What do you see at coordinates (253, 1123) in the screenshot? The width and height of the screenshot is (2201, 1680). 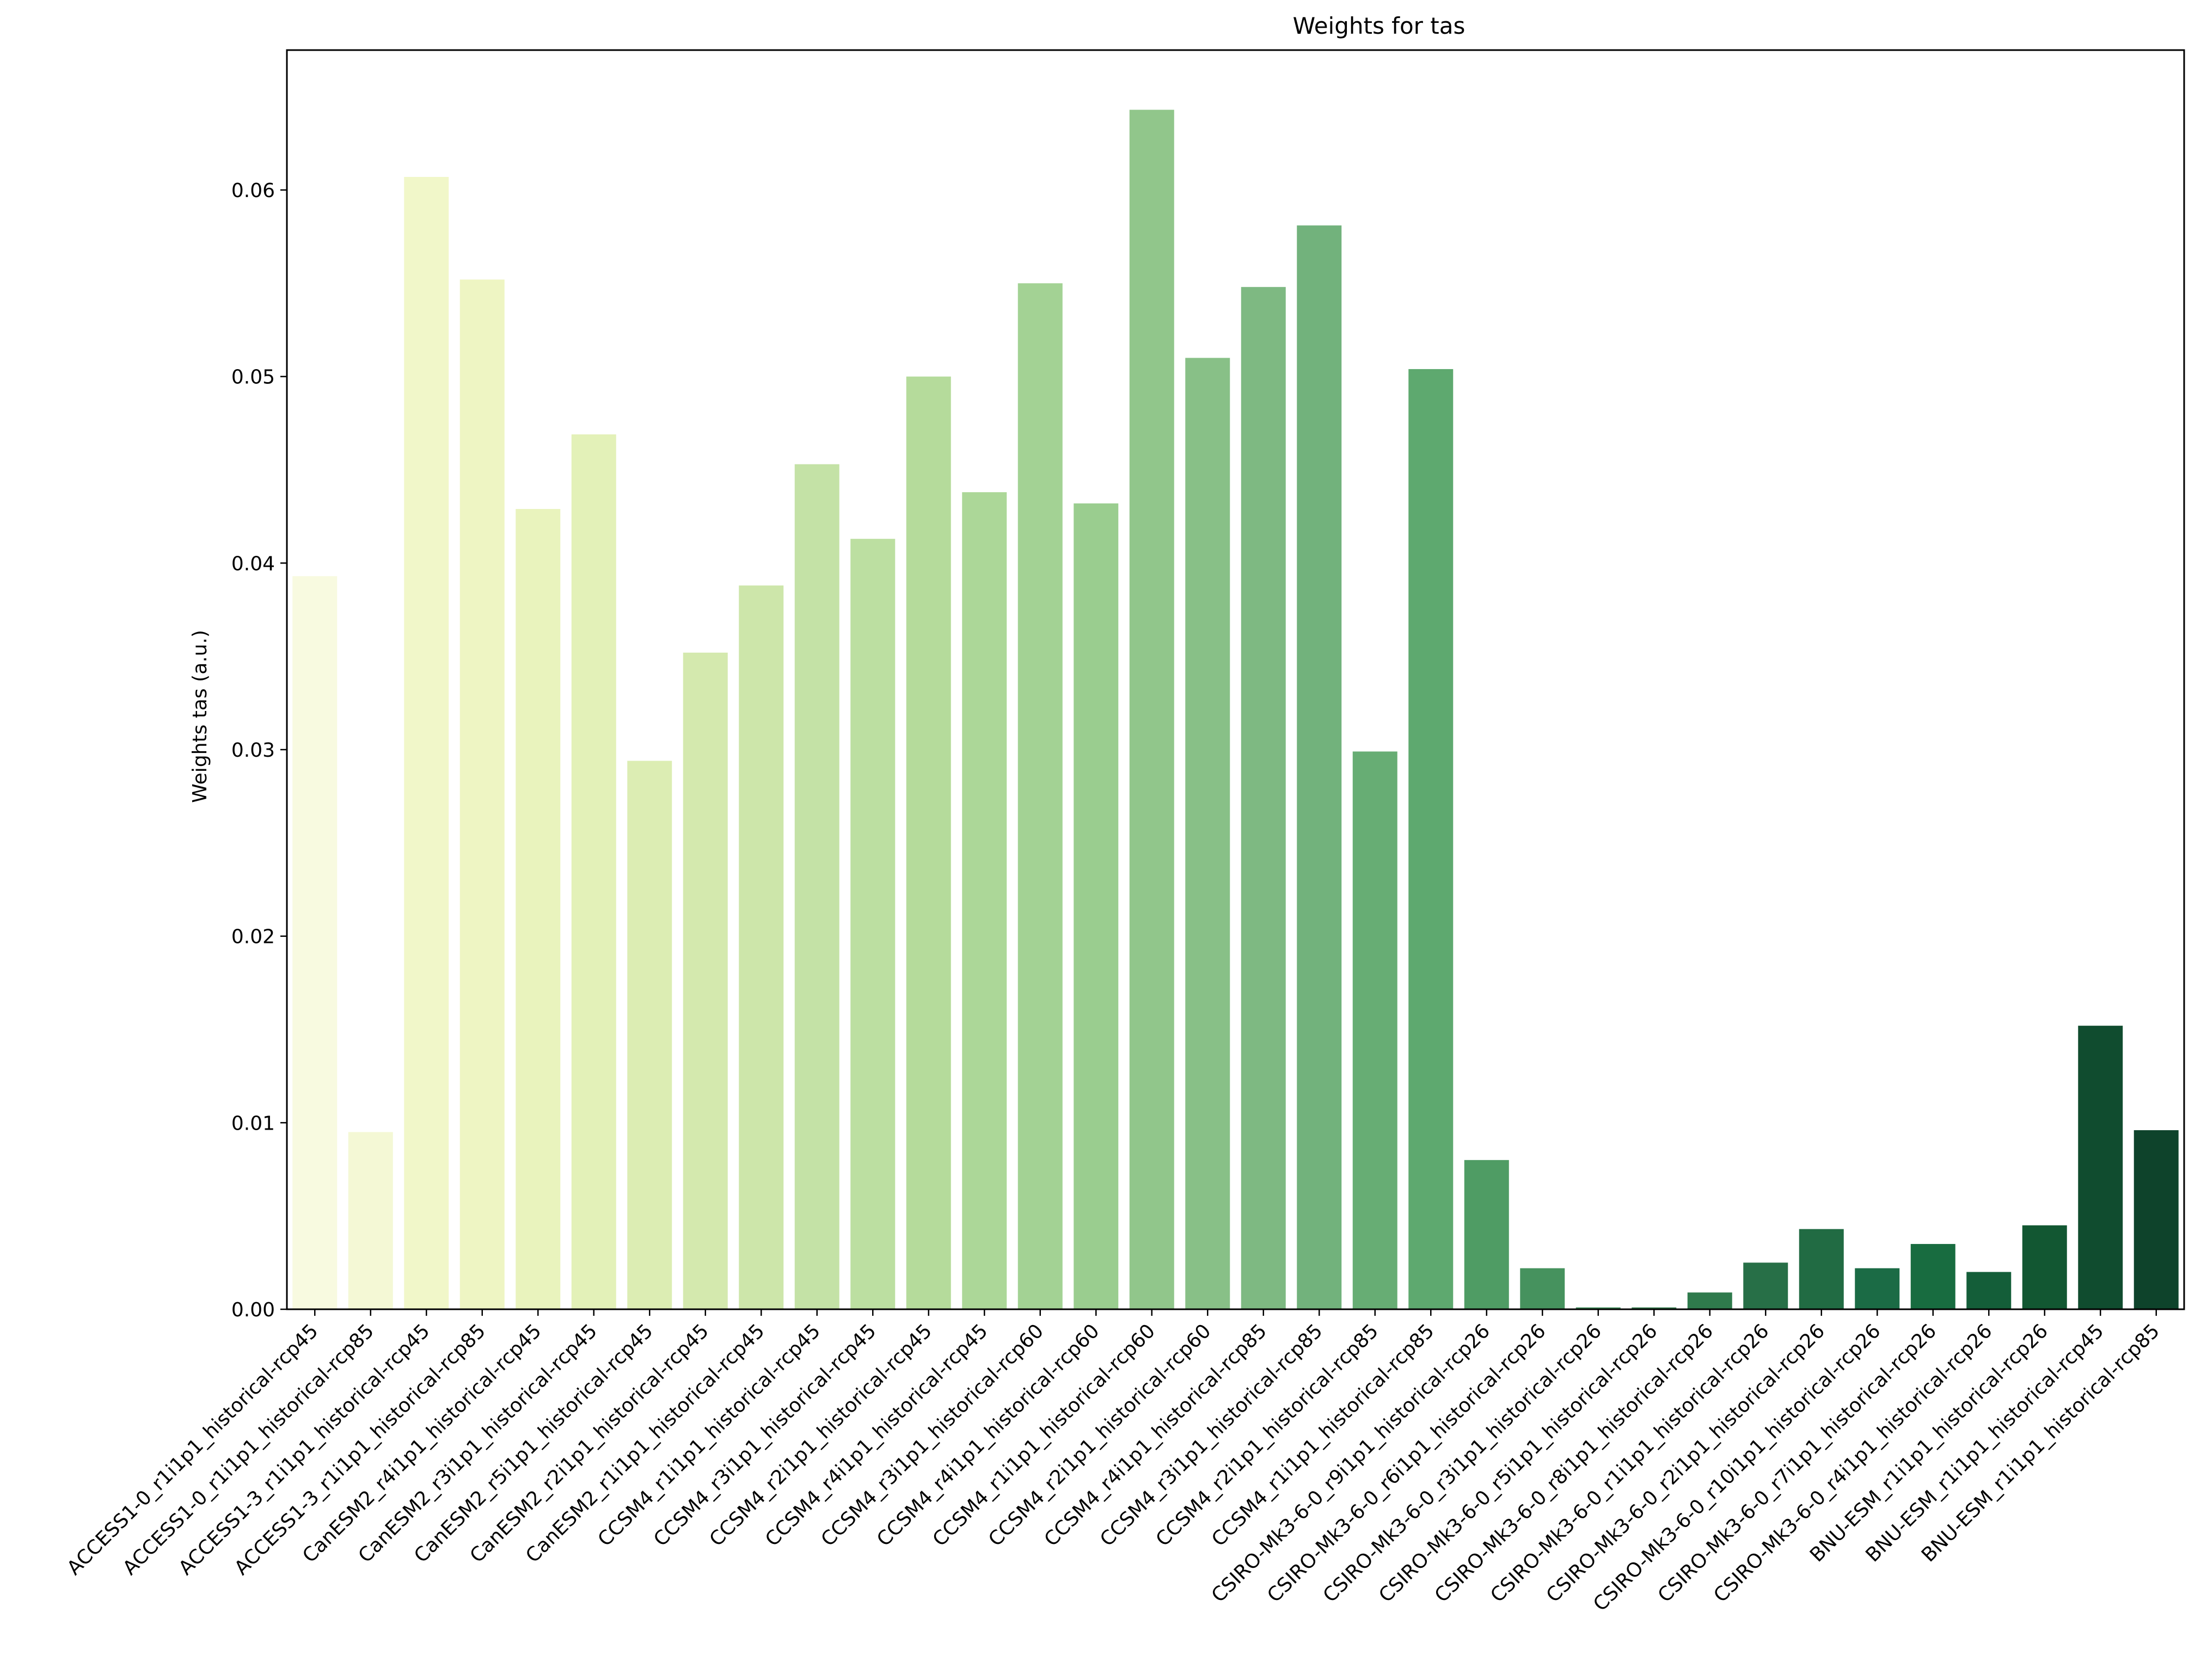 I see `y-tick-label: 0.01` at bounding box center [253, 1123].